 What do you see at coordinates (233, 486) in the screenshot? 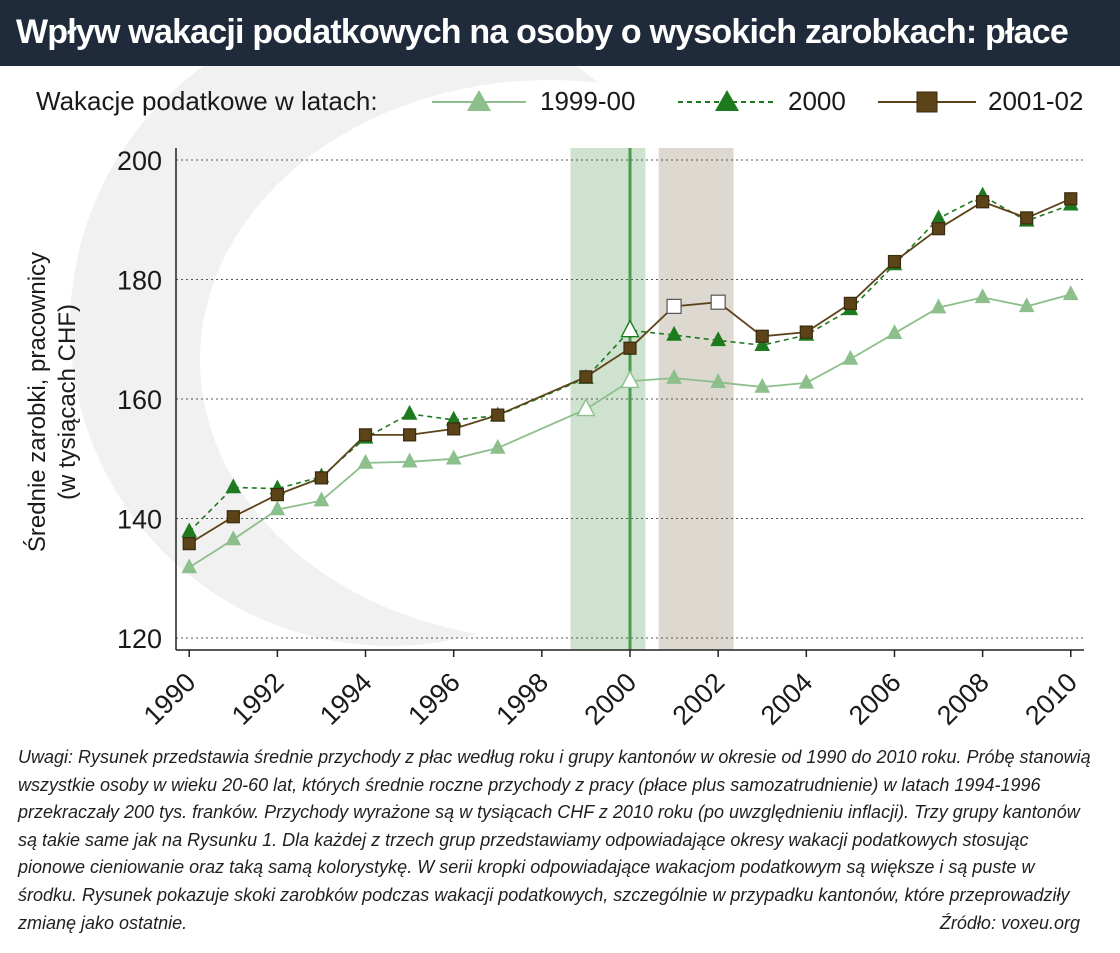
I see `point-2000-1991` at bounding box center [233, 486].